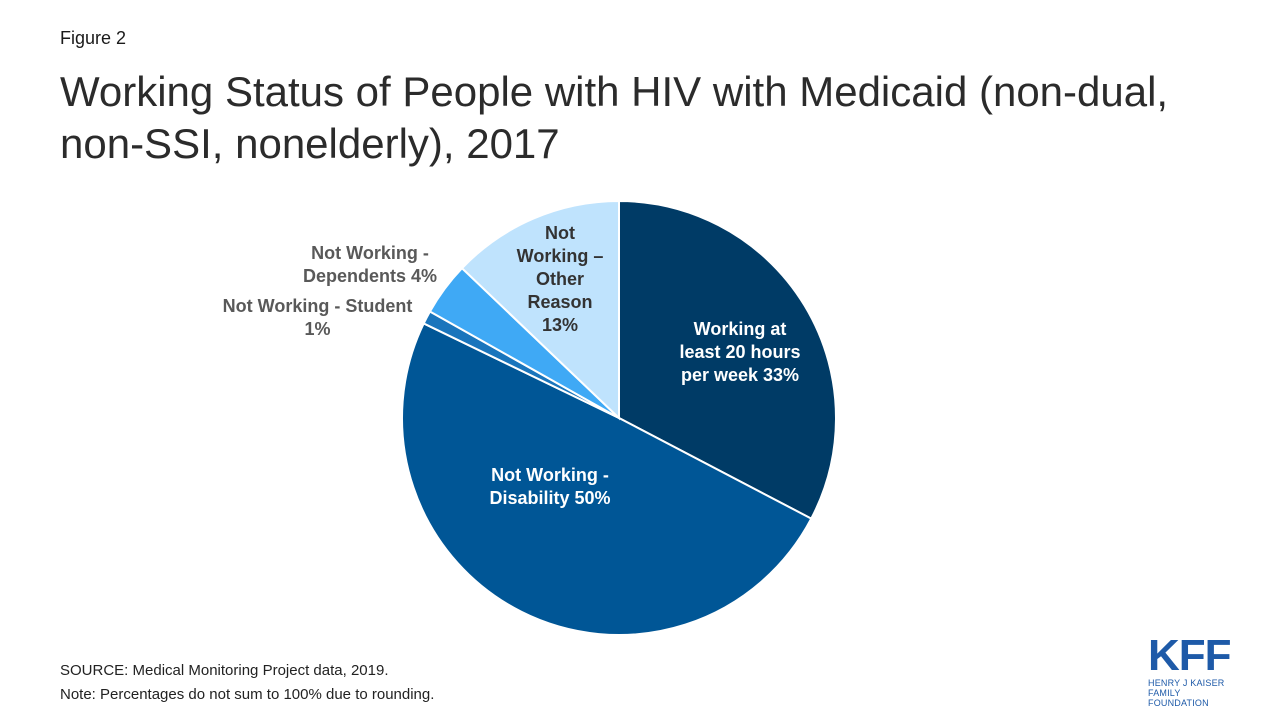  I want to click on pie-slice-disability, so click(607, 479).